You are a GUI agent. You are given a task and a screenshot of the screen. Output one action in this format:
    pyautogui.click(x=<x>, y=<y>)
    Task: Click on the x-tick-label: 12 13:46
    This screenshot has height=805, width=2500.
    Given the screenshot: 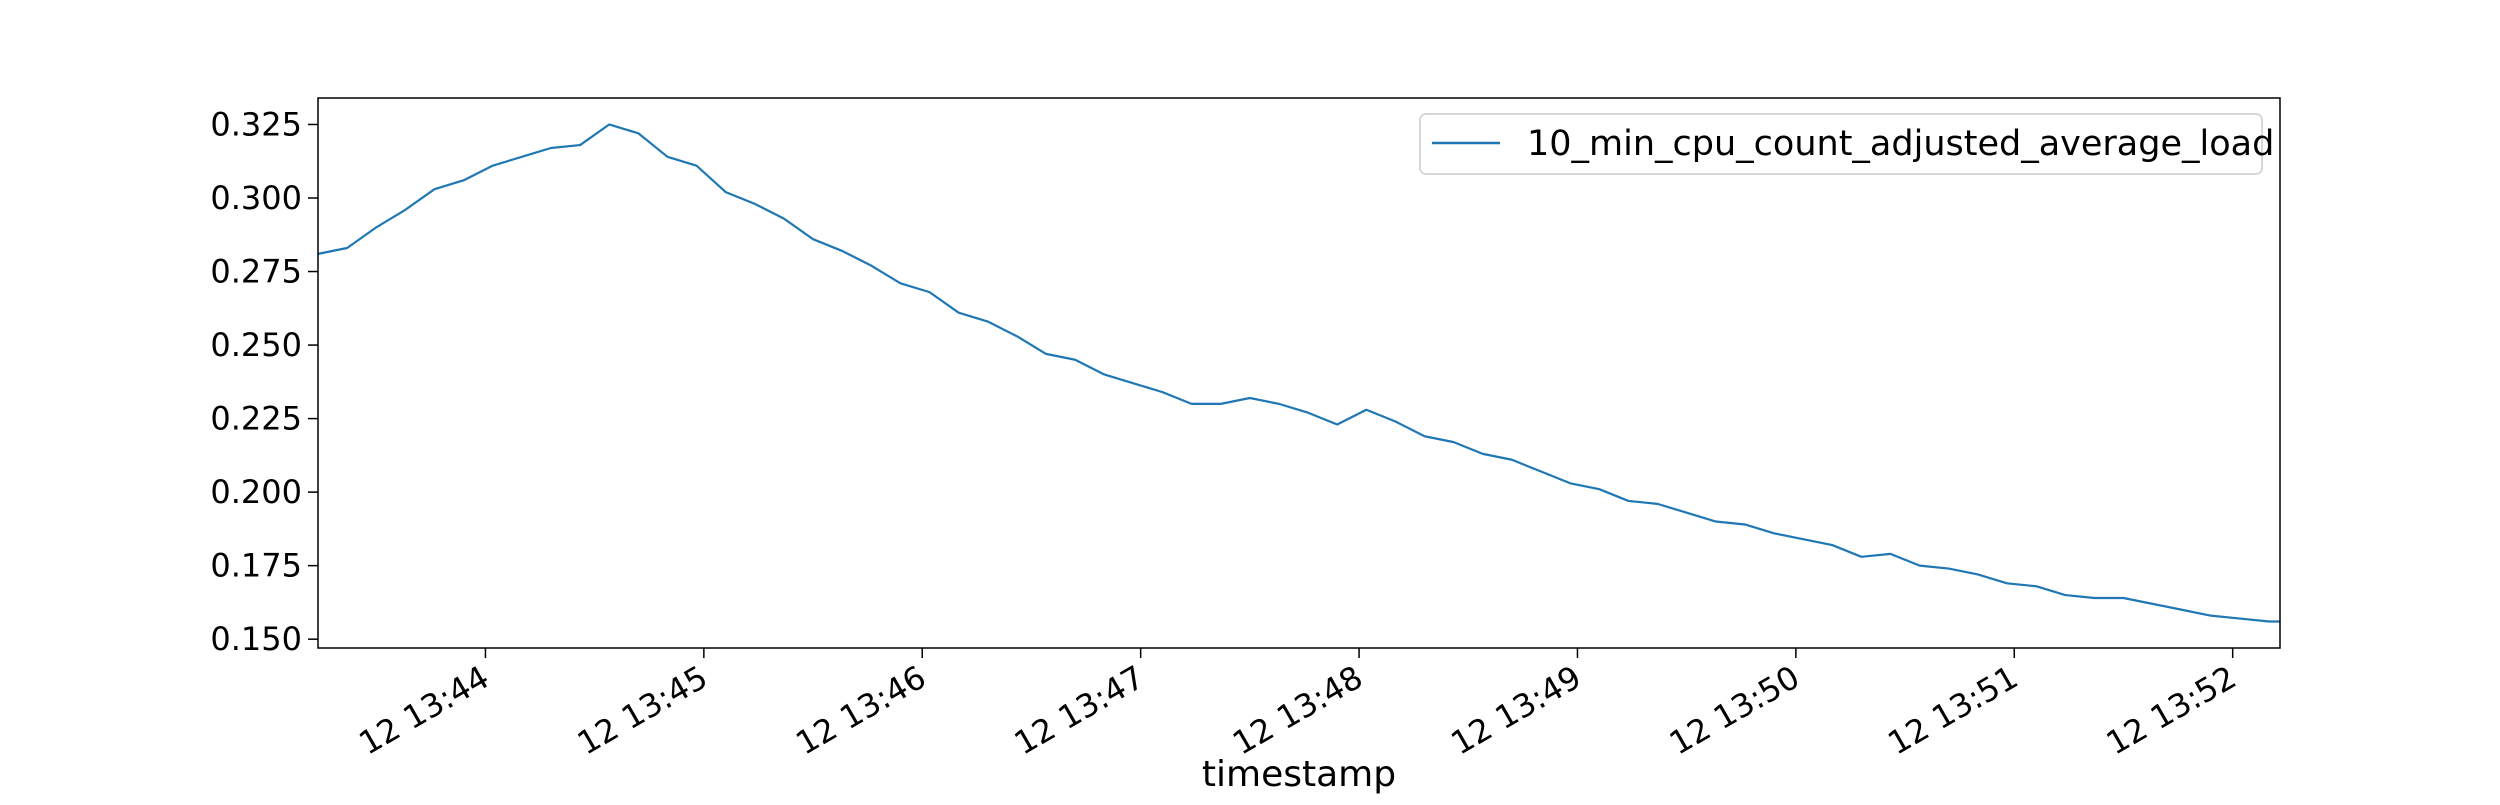 What is the action you would take?
    pyautogui.click(x=860, y=710)
    